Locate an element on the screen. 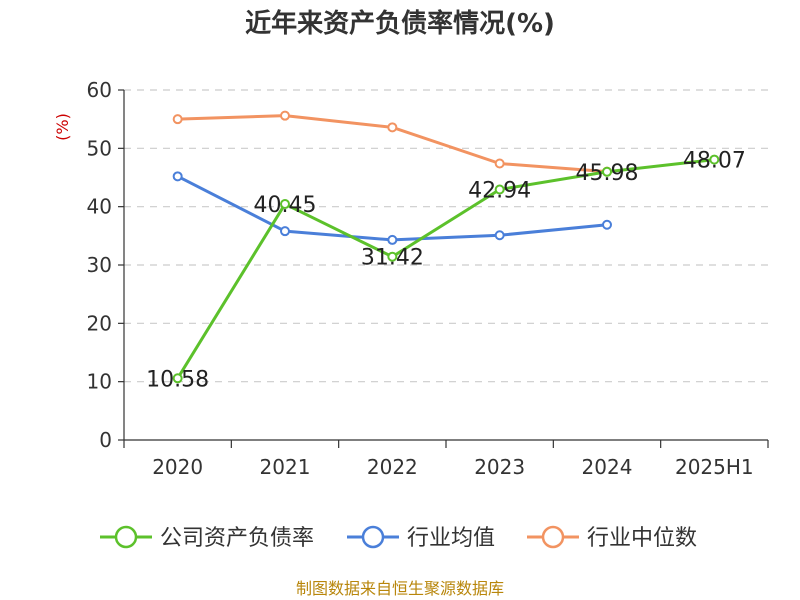 The width and height of the screenshot is (800, 600). data-label: 42.94 is located at coordinates (499, 191).